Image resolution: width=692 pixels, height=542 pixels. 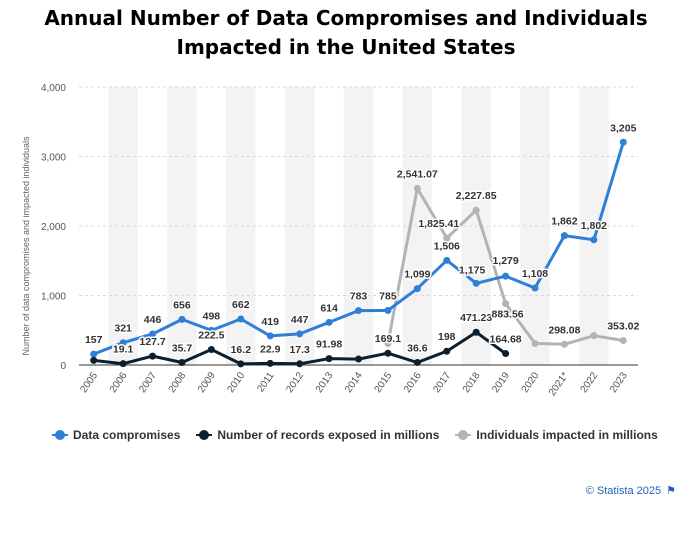 I want to click on legend-label: Number of records exposed in millions, so click(x=328, y=435).